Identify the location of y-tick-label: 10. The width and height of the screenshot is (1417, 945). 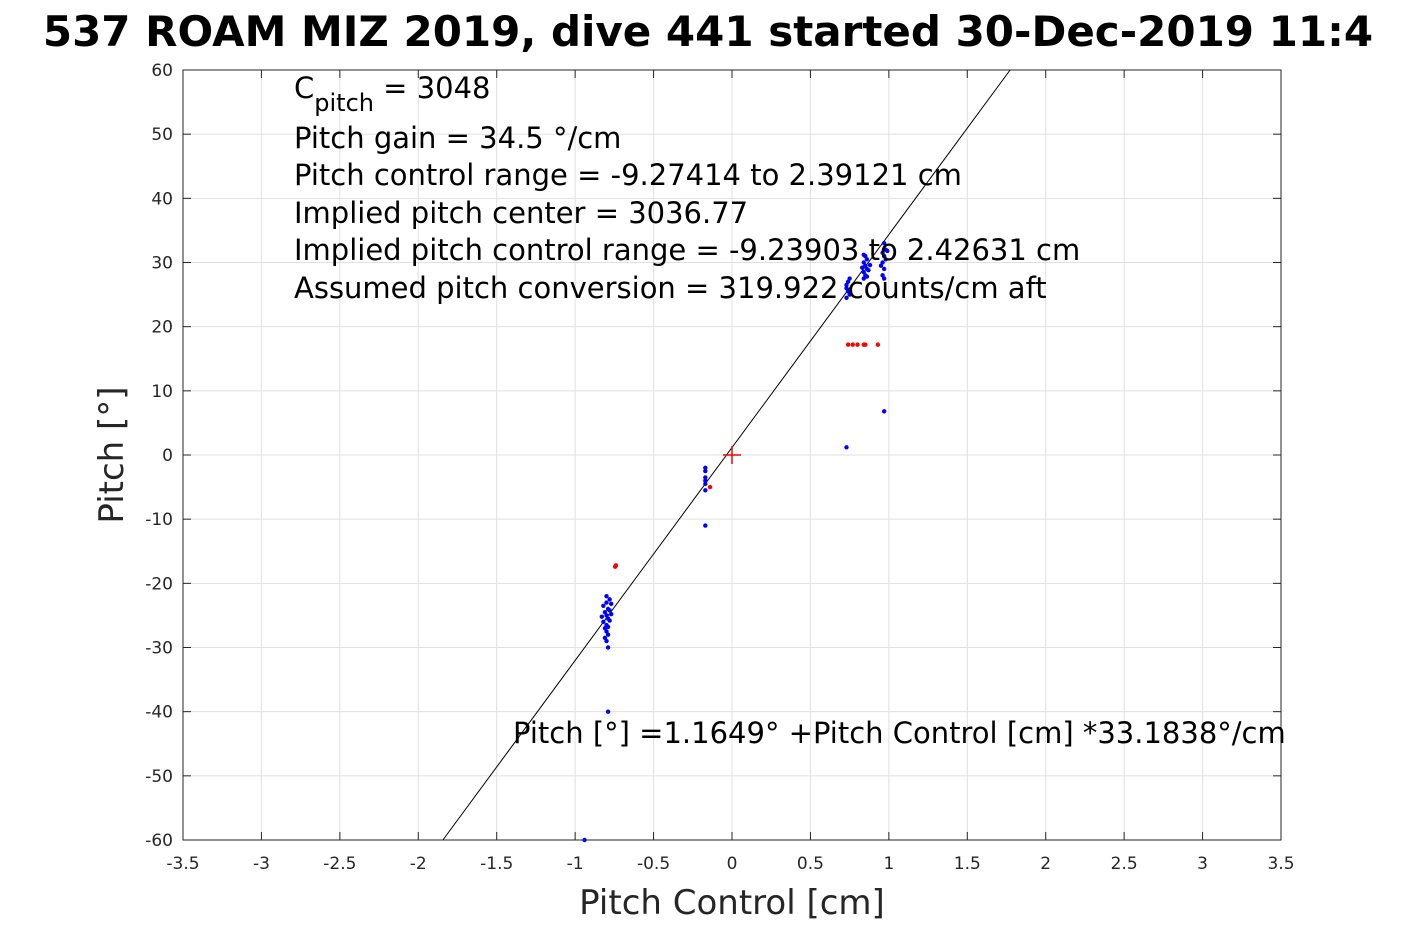
(162, 392).